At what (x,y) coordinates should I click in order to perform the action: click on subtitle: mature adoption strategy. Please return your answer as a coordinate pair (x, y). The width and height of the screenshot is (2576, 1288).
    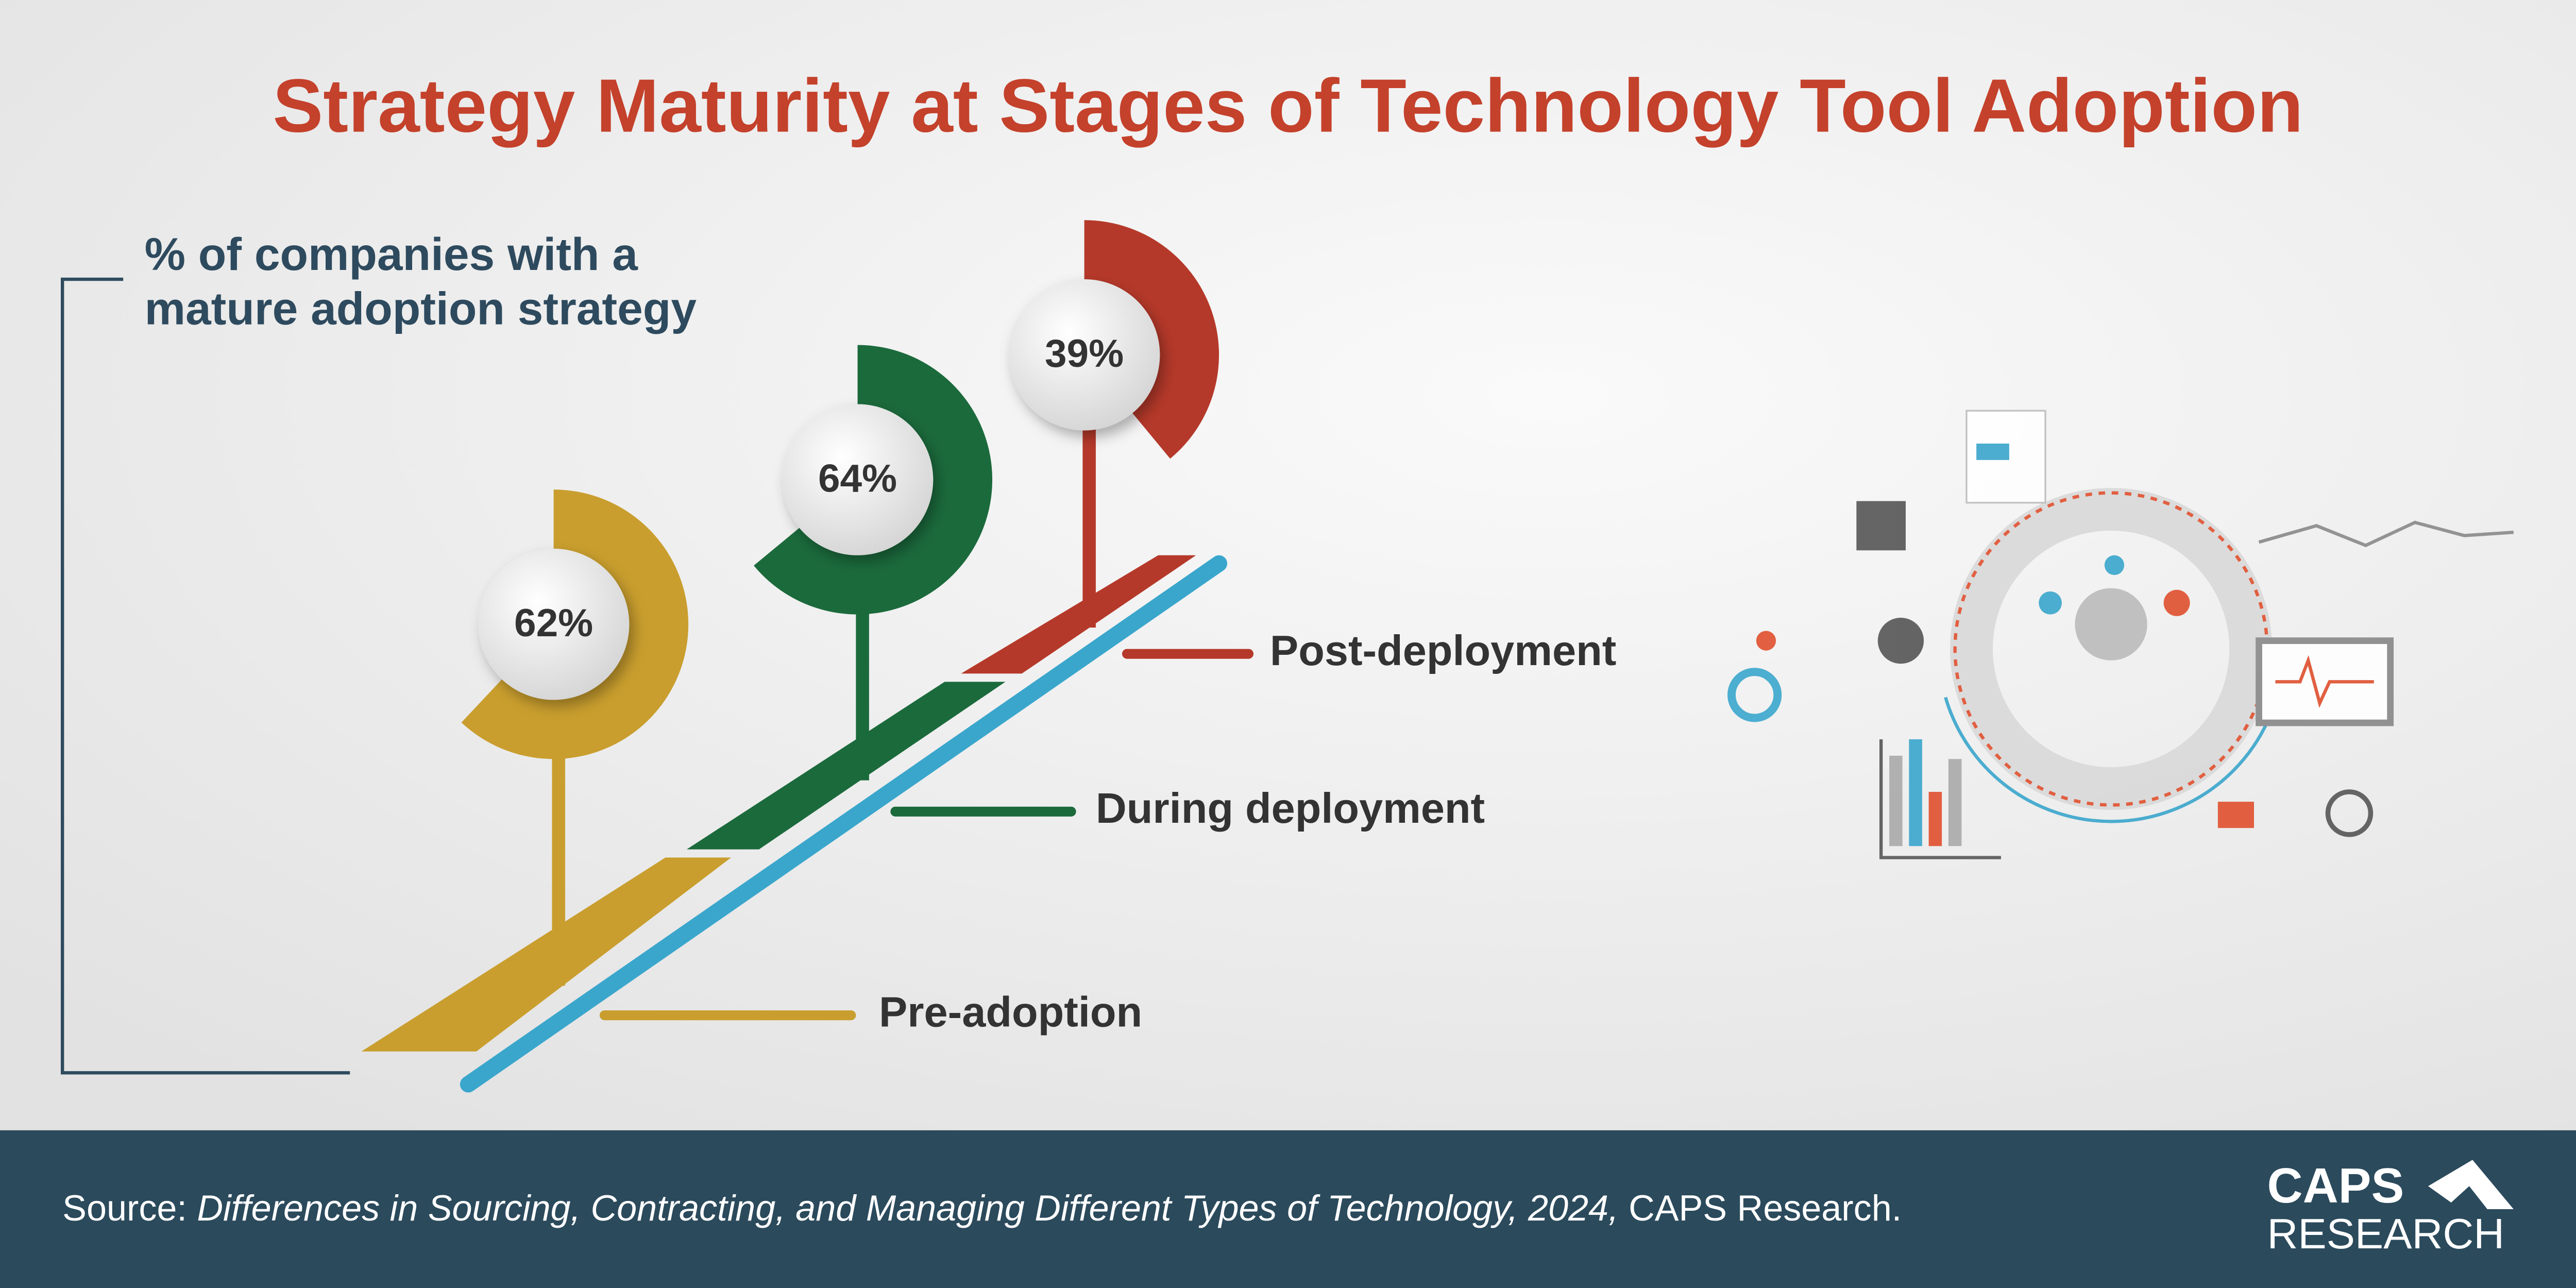
    Looking at the image, I should click on (421, 308).